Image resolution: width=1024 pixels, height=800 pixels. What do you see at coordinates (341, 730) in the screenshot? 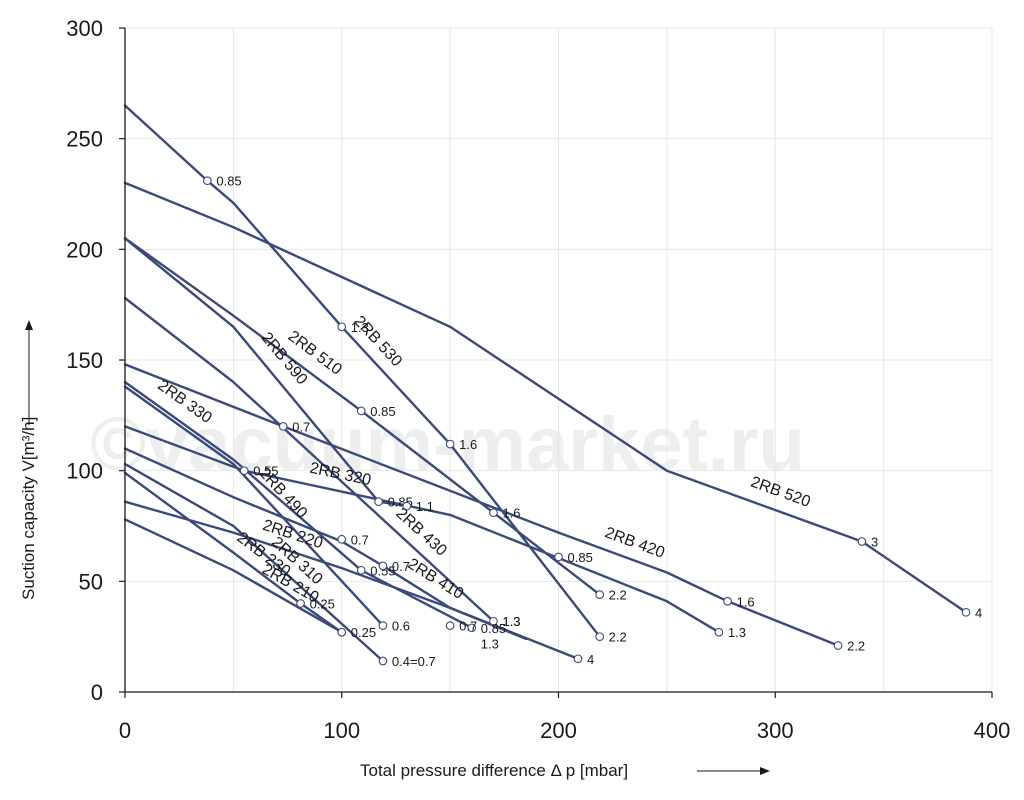
I see `x-tick-label-100: 100` at bounding box center [341, 730].